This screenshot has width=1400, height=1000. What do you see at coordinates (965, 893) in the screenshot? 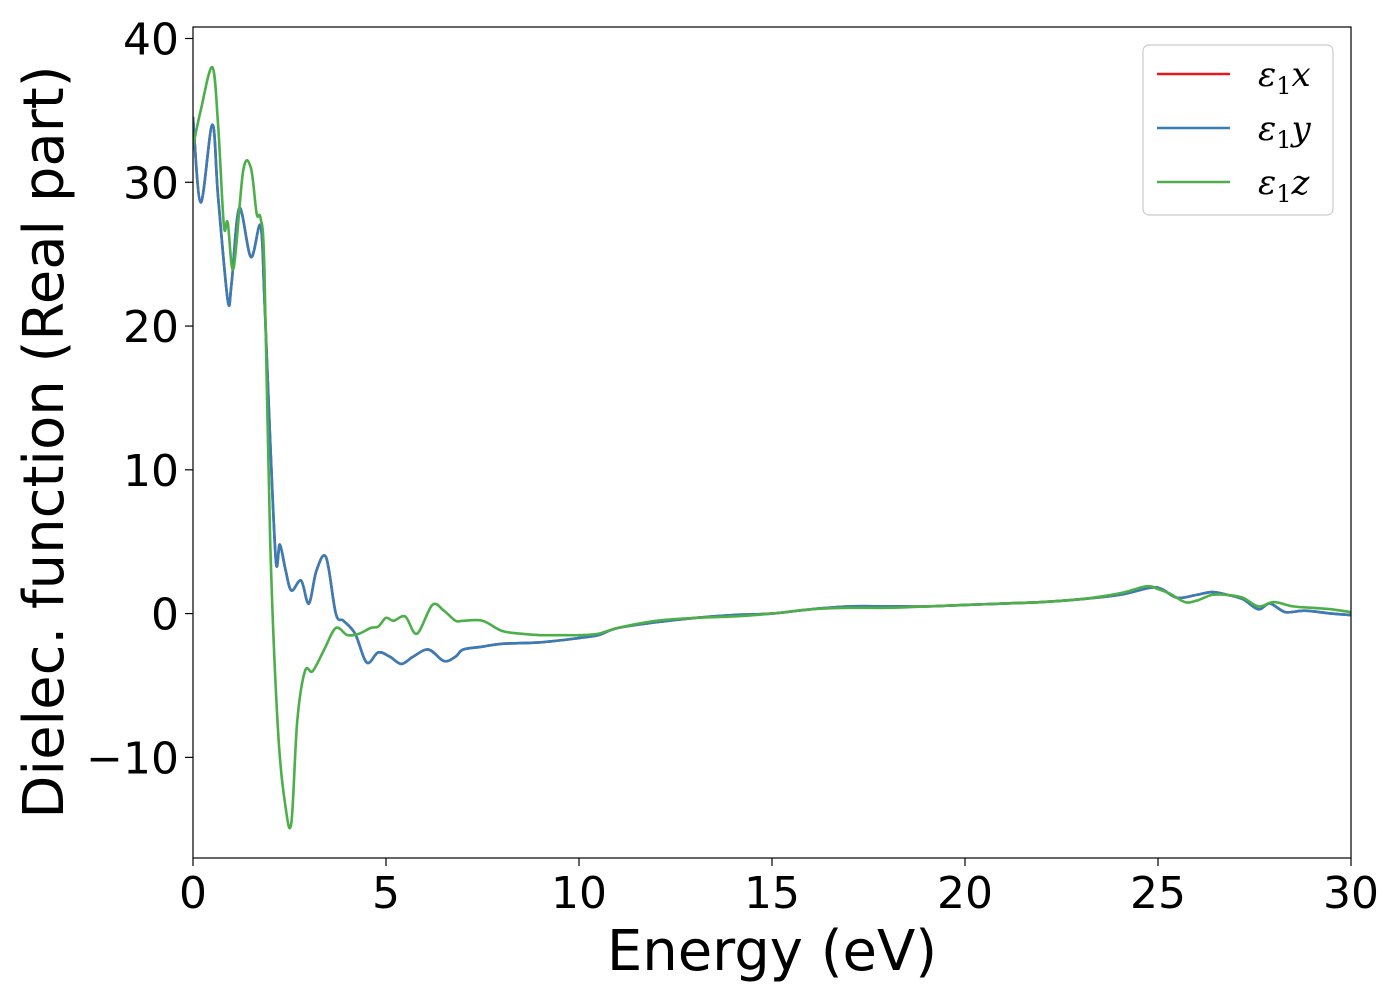
I see `x-tick-label: 20` at bounding box center [965, 893].